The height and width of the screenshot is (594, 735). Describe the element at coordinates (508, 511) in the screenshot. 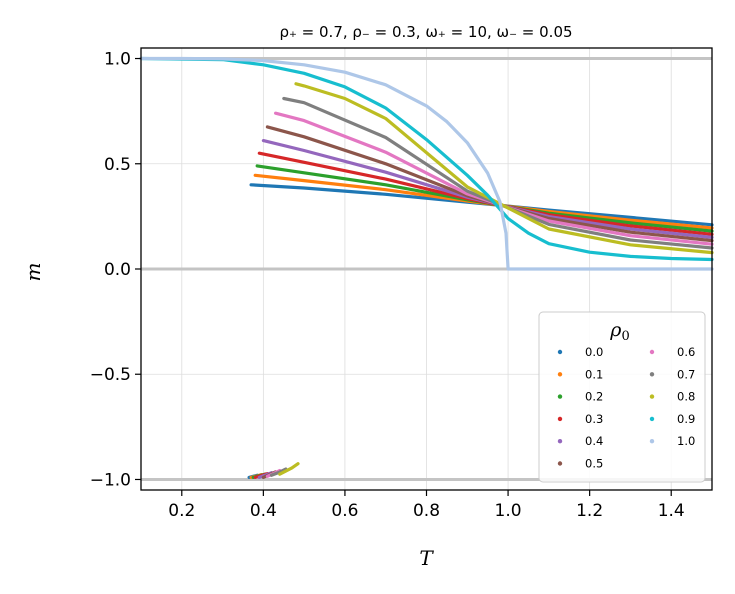

I see `x-tick-label-4: 1.0` at that location.